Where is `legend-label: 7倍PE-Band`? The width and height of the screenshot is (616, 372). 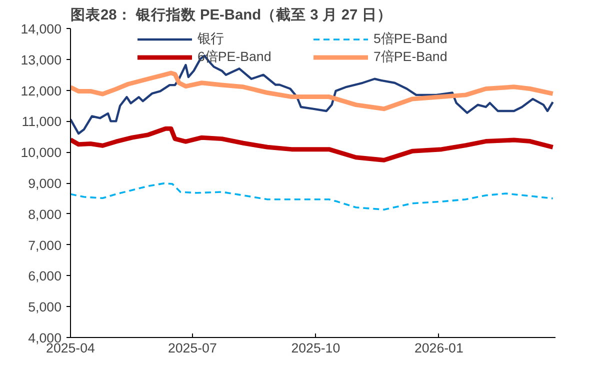
legend-label: 7倍PE-Band is located at coordinates (411, 57).